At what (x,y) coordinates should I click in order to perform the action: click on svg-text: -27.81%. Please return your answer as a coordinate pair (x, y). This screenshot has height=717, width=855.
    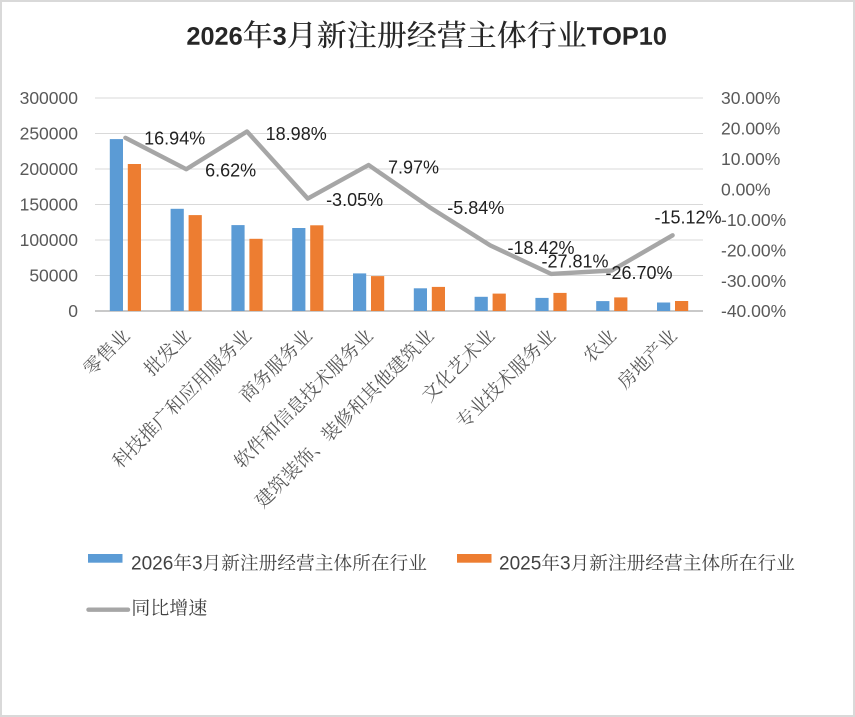
    Looking at the image, I should click on (574, 261).